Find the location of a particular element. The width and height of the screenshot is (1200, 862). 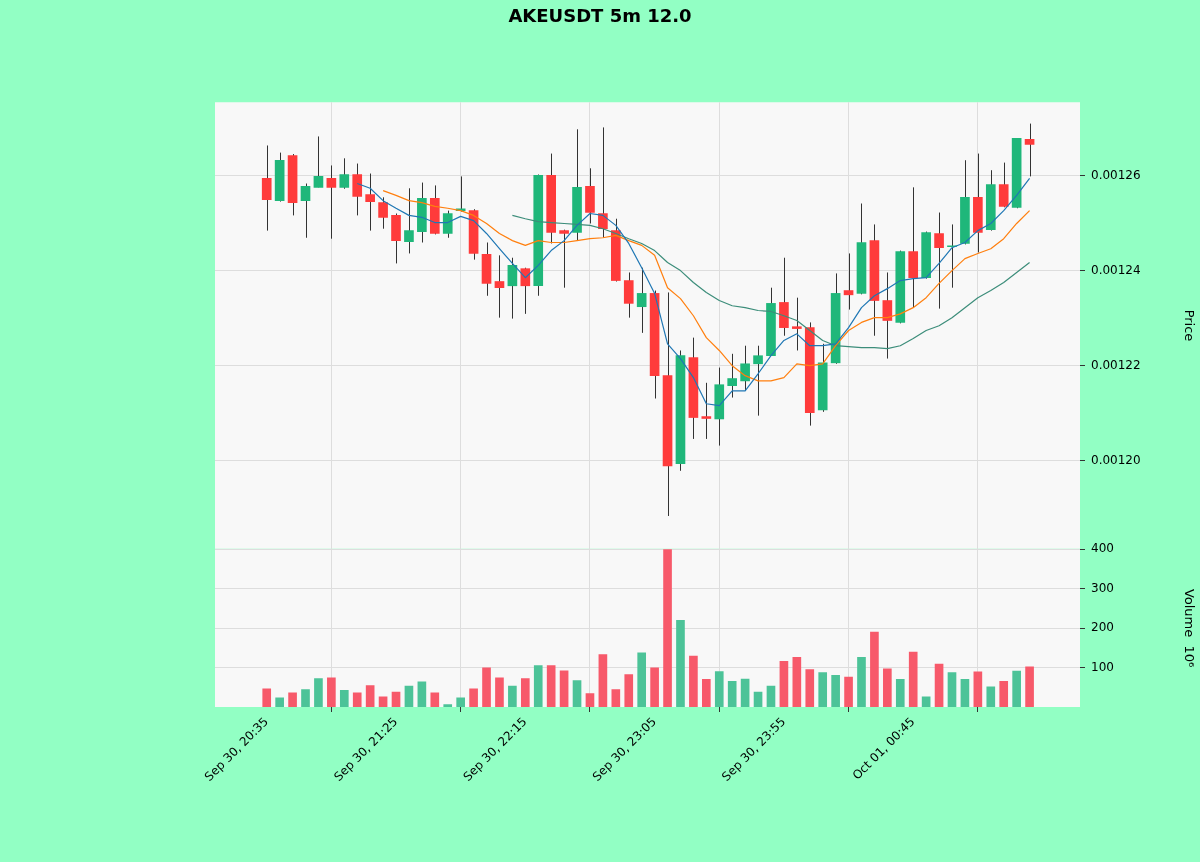

y-axis-title: Volume 10⁶ is located at coordinates (1189, 628).